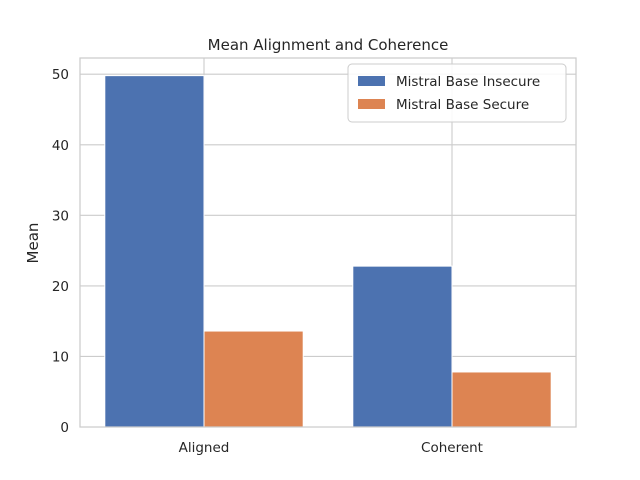 The image size is (640, 480). Describe the element at coordinates (64, 428) in the screenshot. I see `y-tick-label: 0` at that location.